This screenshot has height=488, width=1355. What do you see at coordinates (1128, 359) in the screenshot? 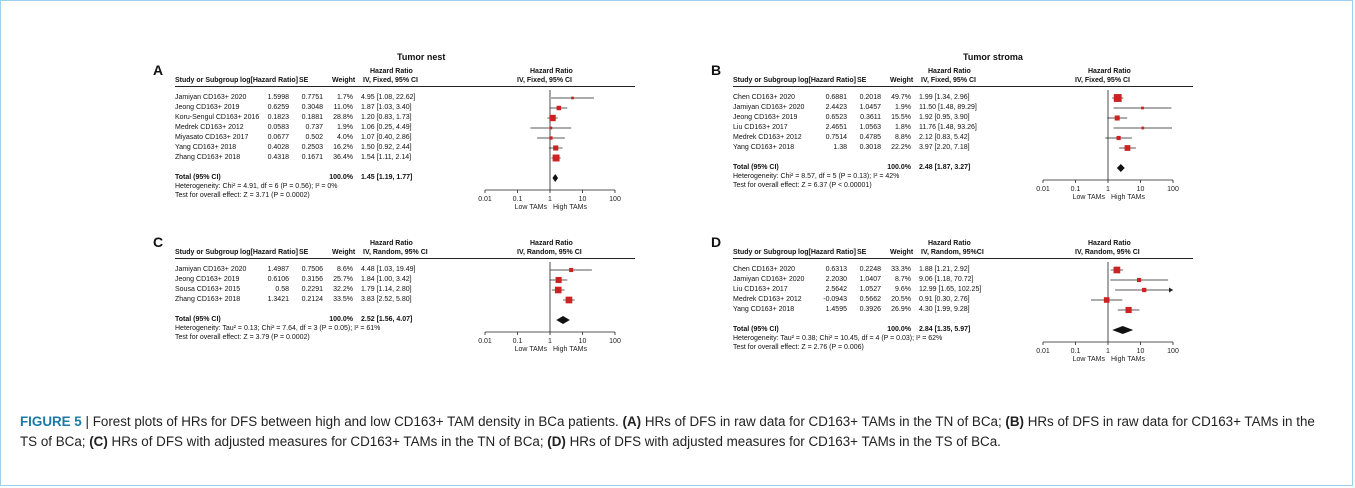
I see `favours-right-label: High TAMs` at bounding box center [1128, 359].